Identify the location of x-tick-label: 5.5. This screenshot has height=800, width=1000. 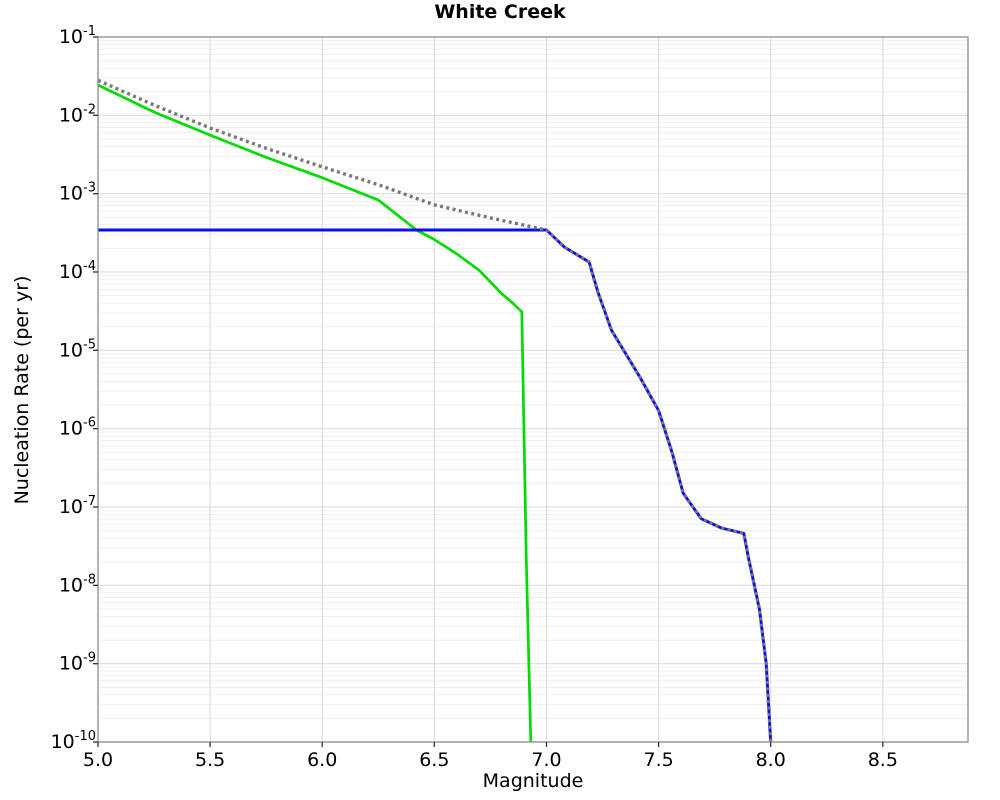
(210, 760).